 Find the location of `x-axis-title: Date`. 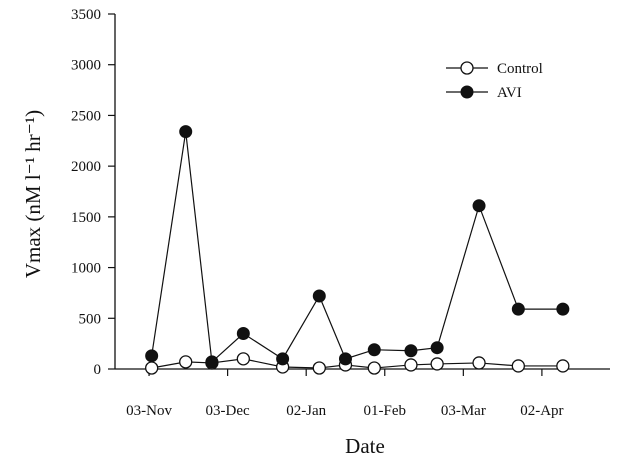

x-axis-title: Date is located at coordinates (365, 446).